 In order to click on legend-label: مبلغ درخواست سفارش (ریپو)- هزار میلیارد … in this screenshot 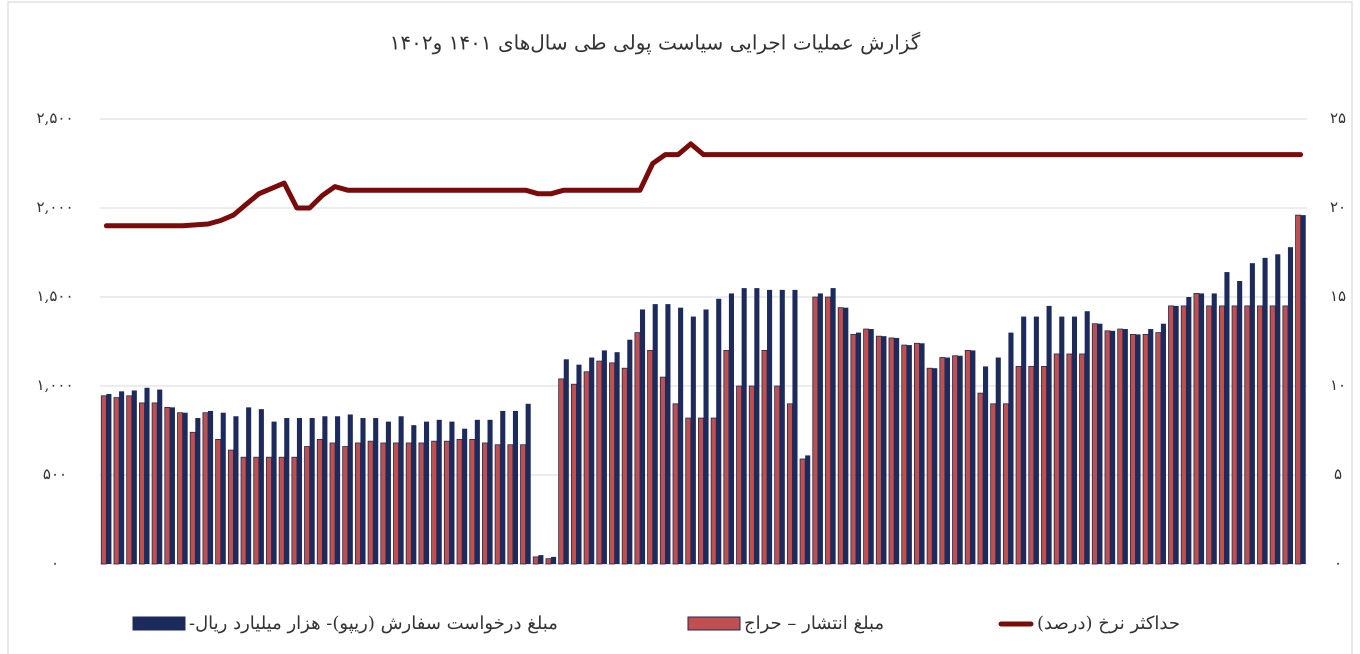, I will do `click(373, 623)`.